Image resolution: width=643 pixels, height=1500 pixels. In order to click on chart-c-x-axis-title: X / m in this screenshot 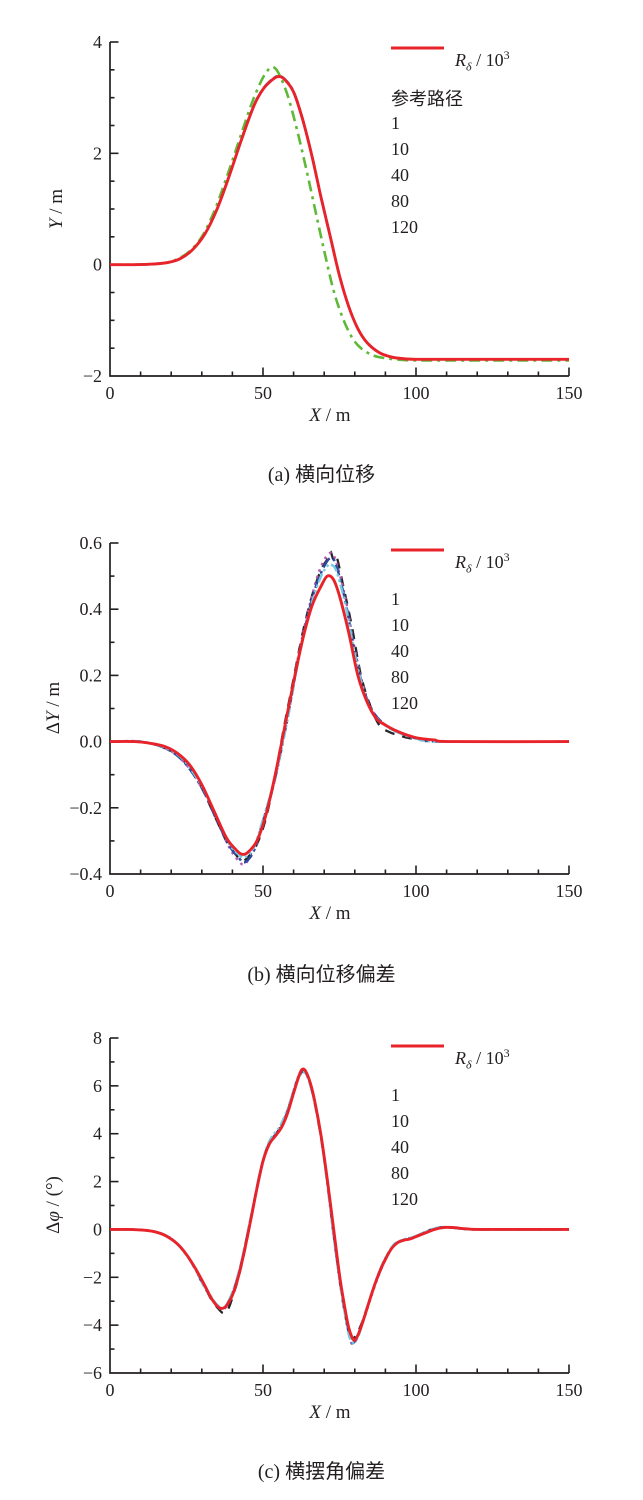, I will do `click(330, 1412)`.